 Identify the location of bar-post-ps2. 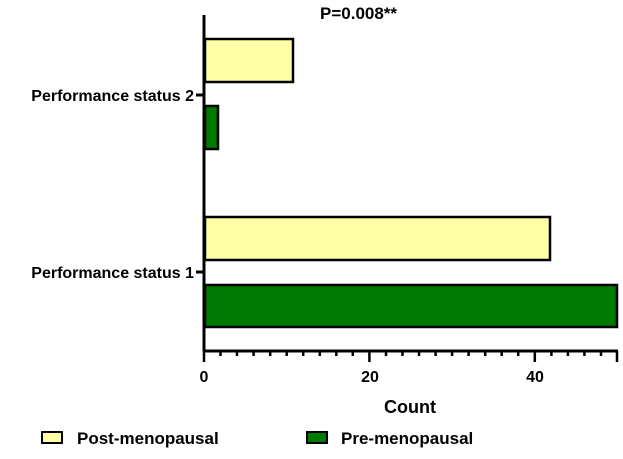
(249, 60).